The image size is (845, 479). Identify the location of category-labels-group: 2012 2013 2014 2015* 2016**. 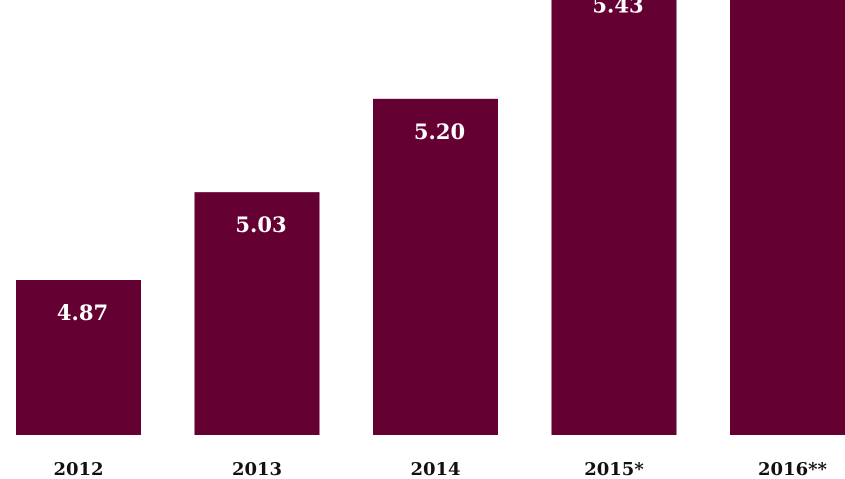
(440, 469).